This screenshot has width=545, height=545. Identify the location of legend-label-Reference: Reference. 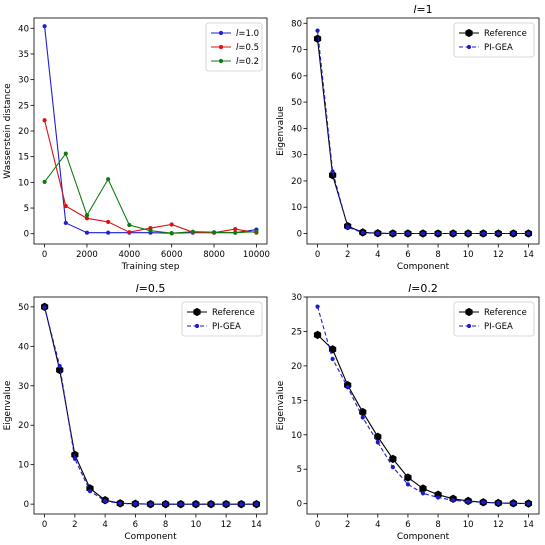
(233, 313).